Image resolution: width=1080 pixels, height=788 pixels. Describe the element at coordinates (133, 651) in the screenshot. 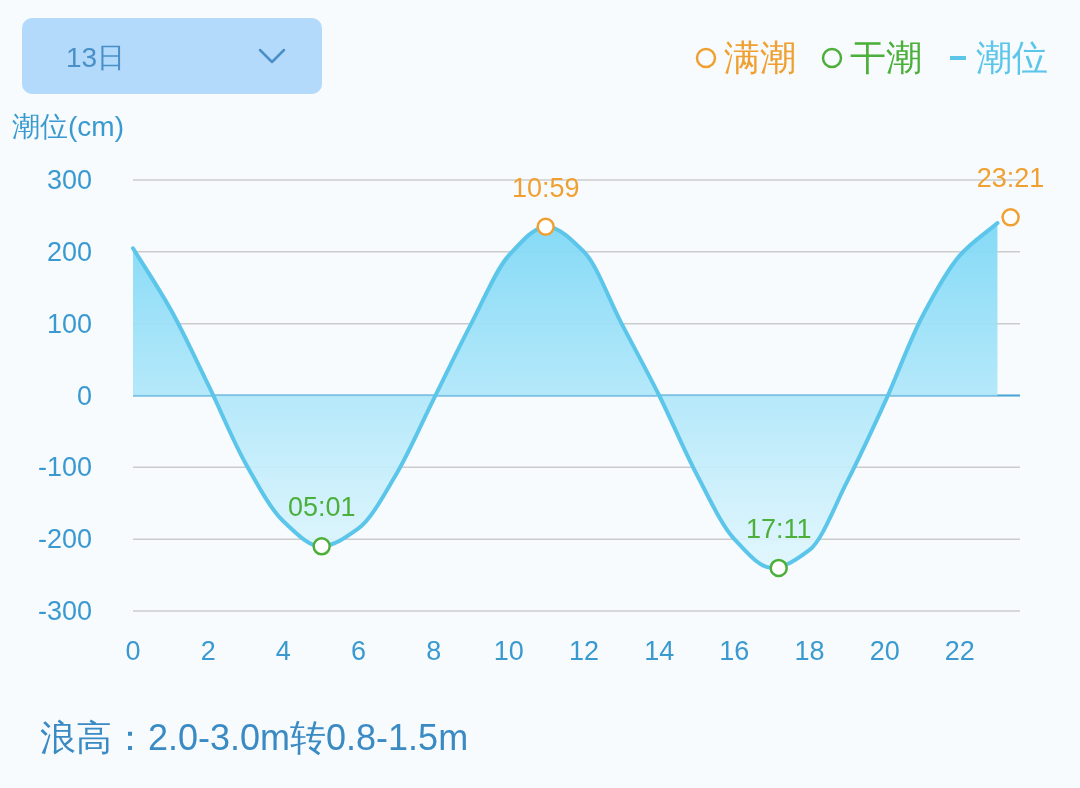

I see `x-tick-label: 0` at that location.